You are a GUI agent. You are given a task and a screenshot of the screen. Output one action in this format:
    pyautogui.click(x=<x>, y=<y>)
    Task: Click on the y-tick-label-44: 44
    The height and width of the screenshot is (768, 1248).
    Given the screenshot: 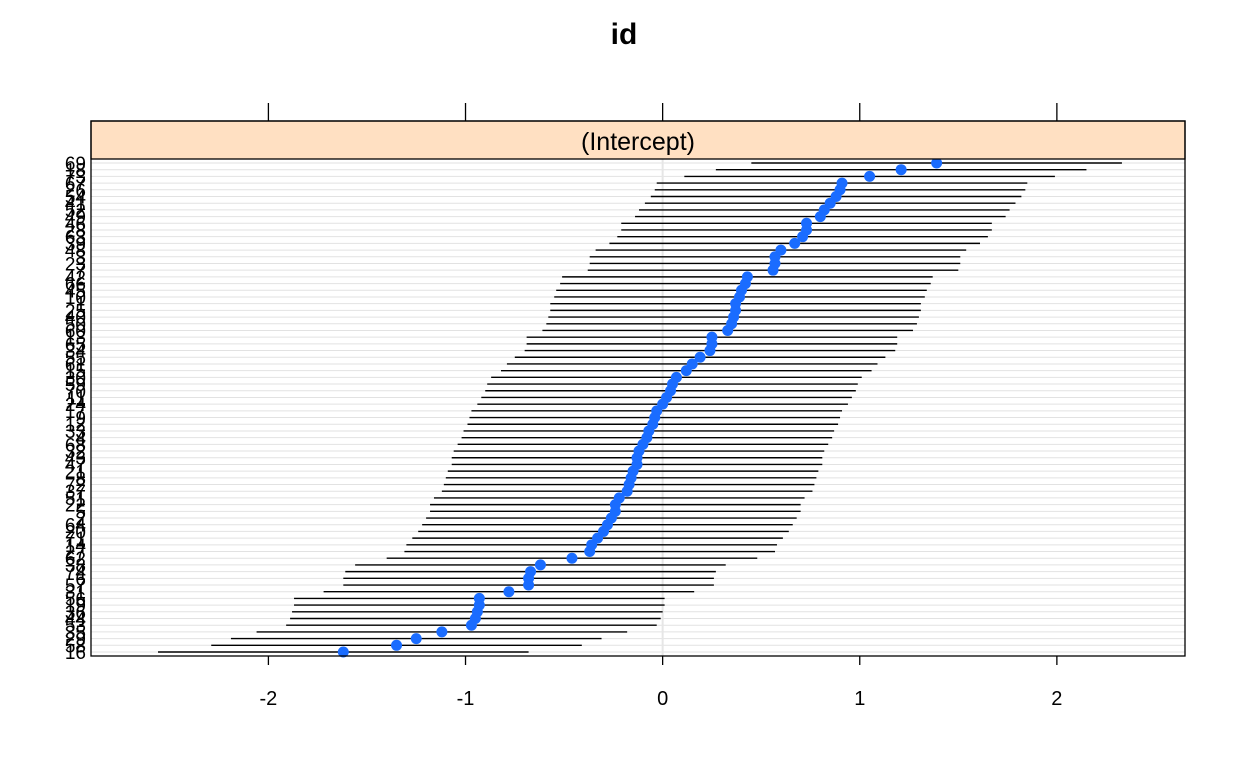 What is the action you would take?
    pyautogui.click(x=76, y=620)
    